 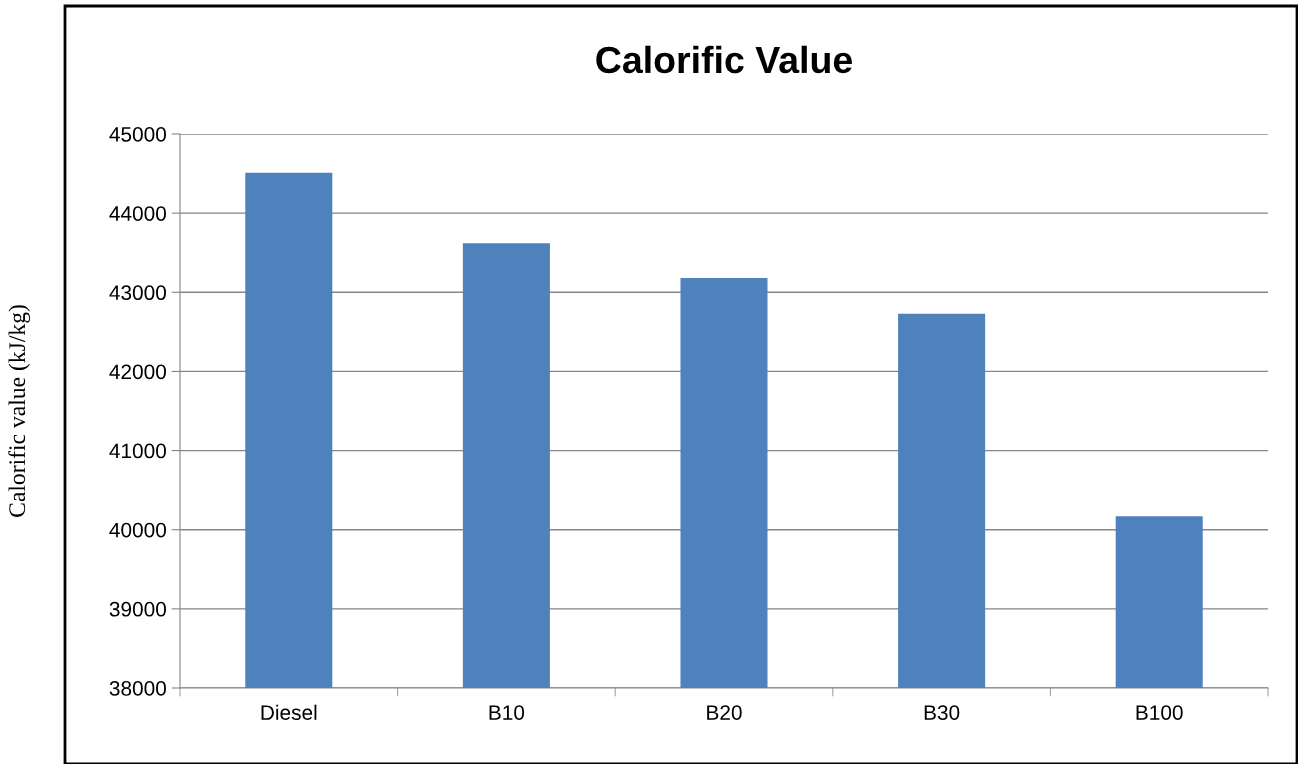 I want to click on y-tick-label: 39000, so click(x=137, y=609).